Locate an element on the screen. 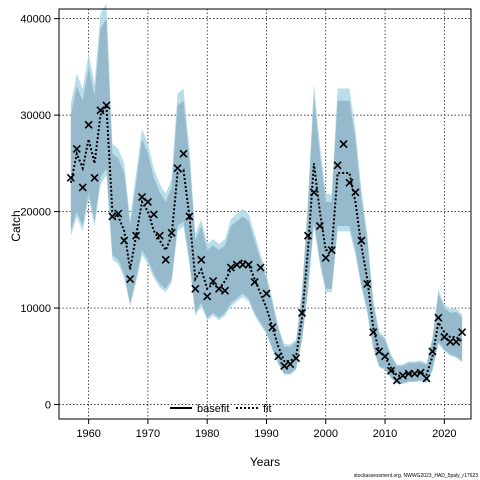 This screenshot has width=480, height=480. y-tick-label: 10000 is located at coordinates (35, 309).